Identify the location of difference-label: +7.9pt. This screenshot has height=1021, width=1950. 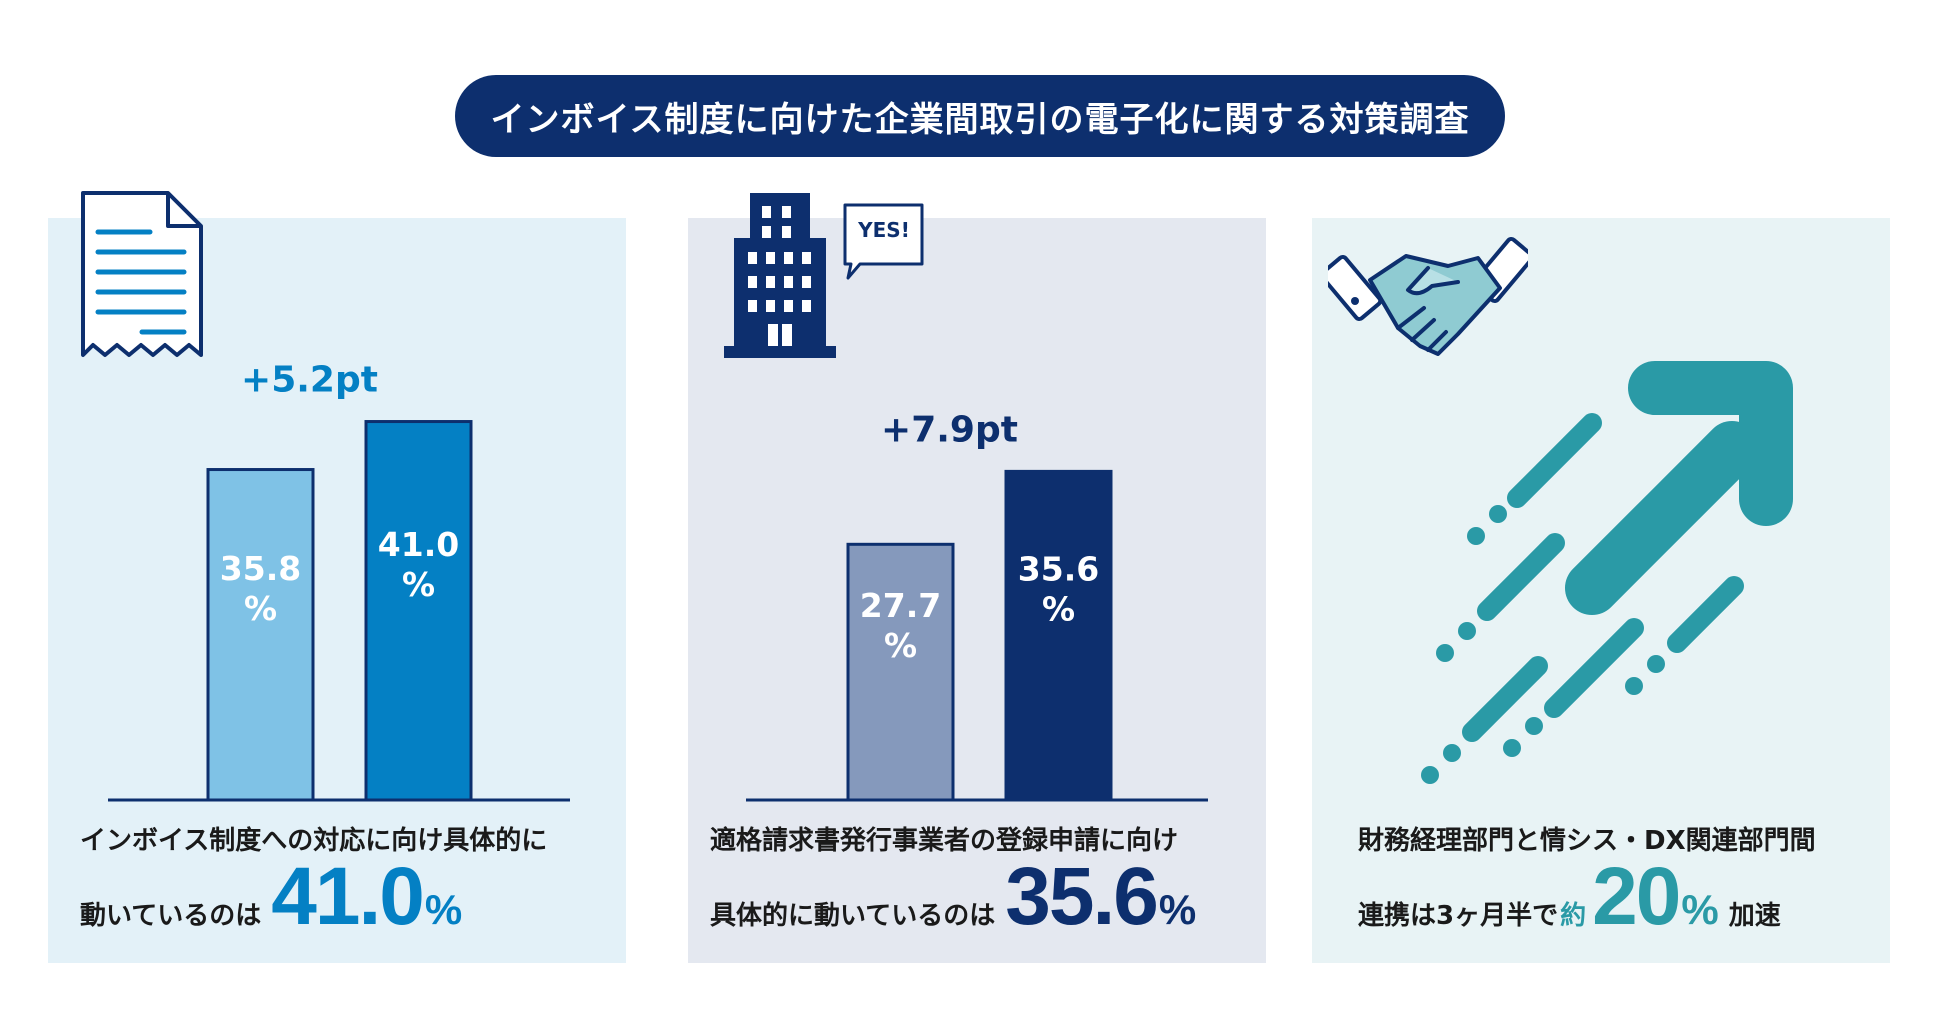
(949, 429).